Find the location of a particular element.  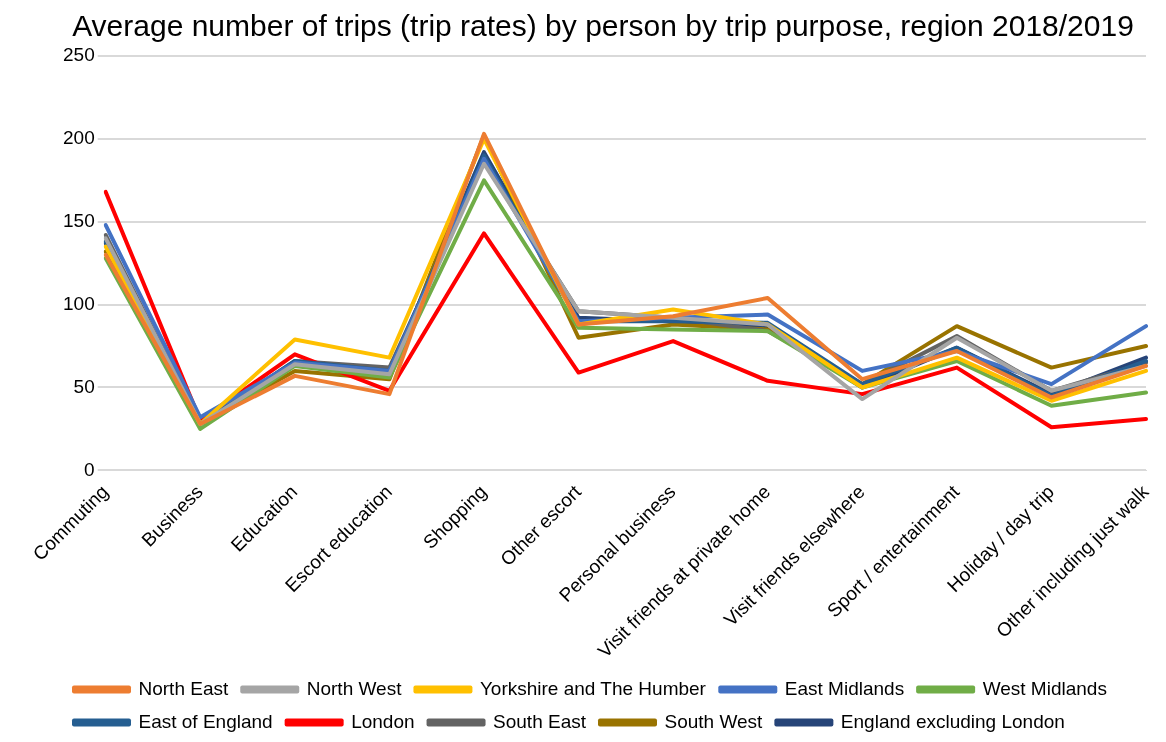

y-tick-label: 200 is located at coordinates (79, 138).